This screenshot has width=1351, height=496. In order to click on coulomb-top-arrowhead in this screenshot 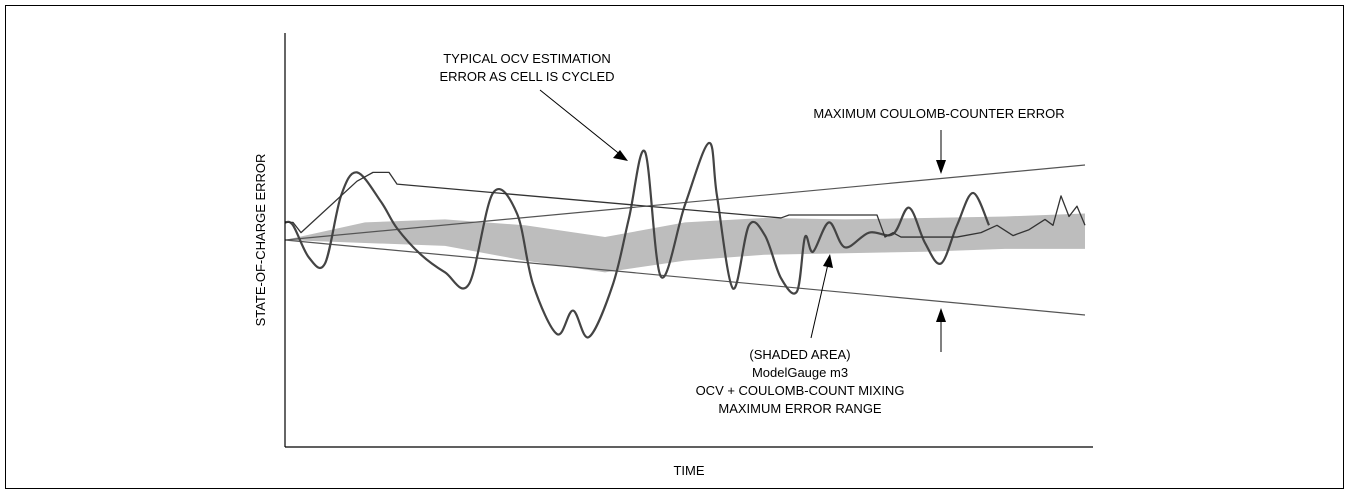, I will do `click(941, 167)`.